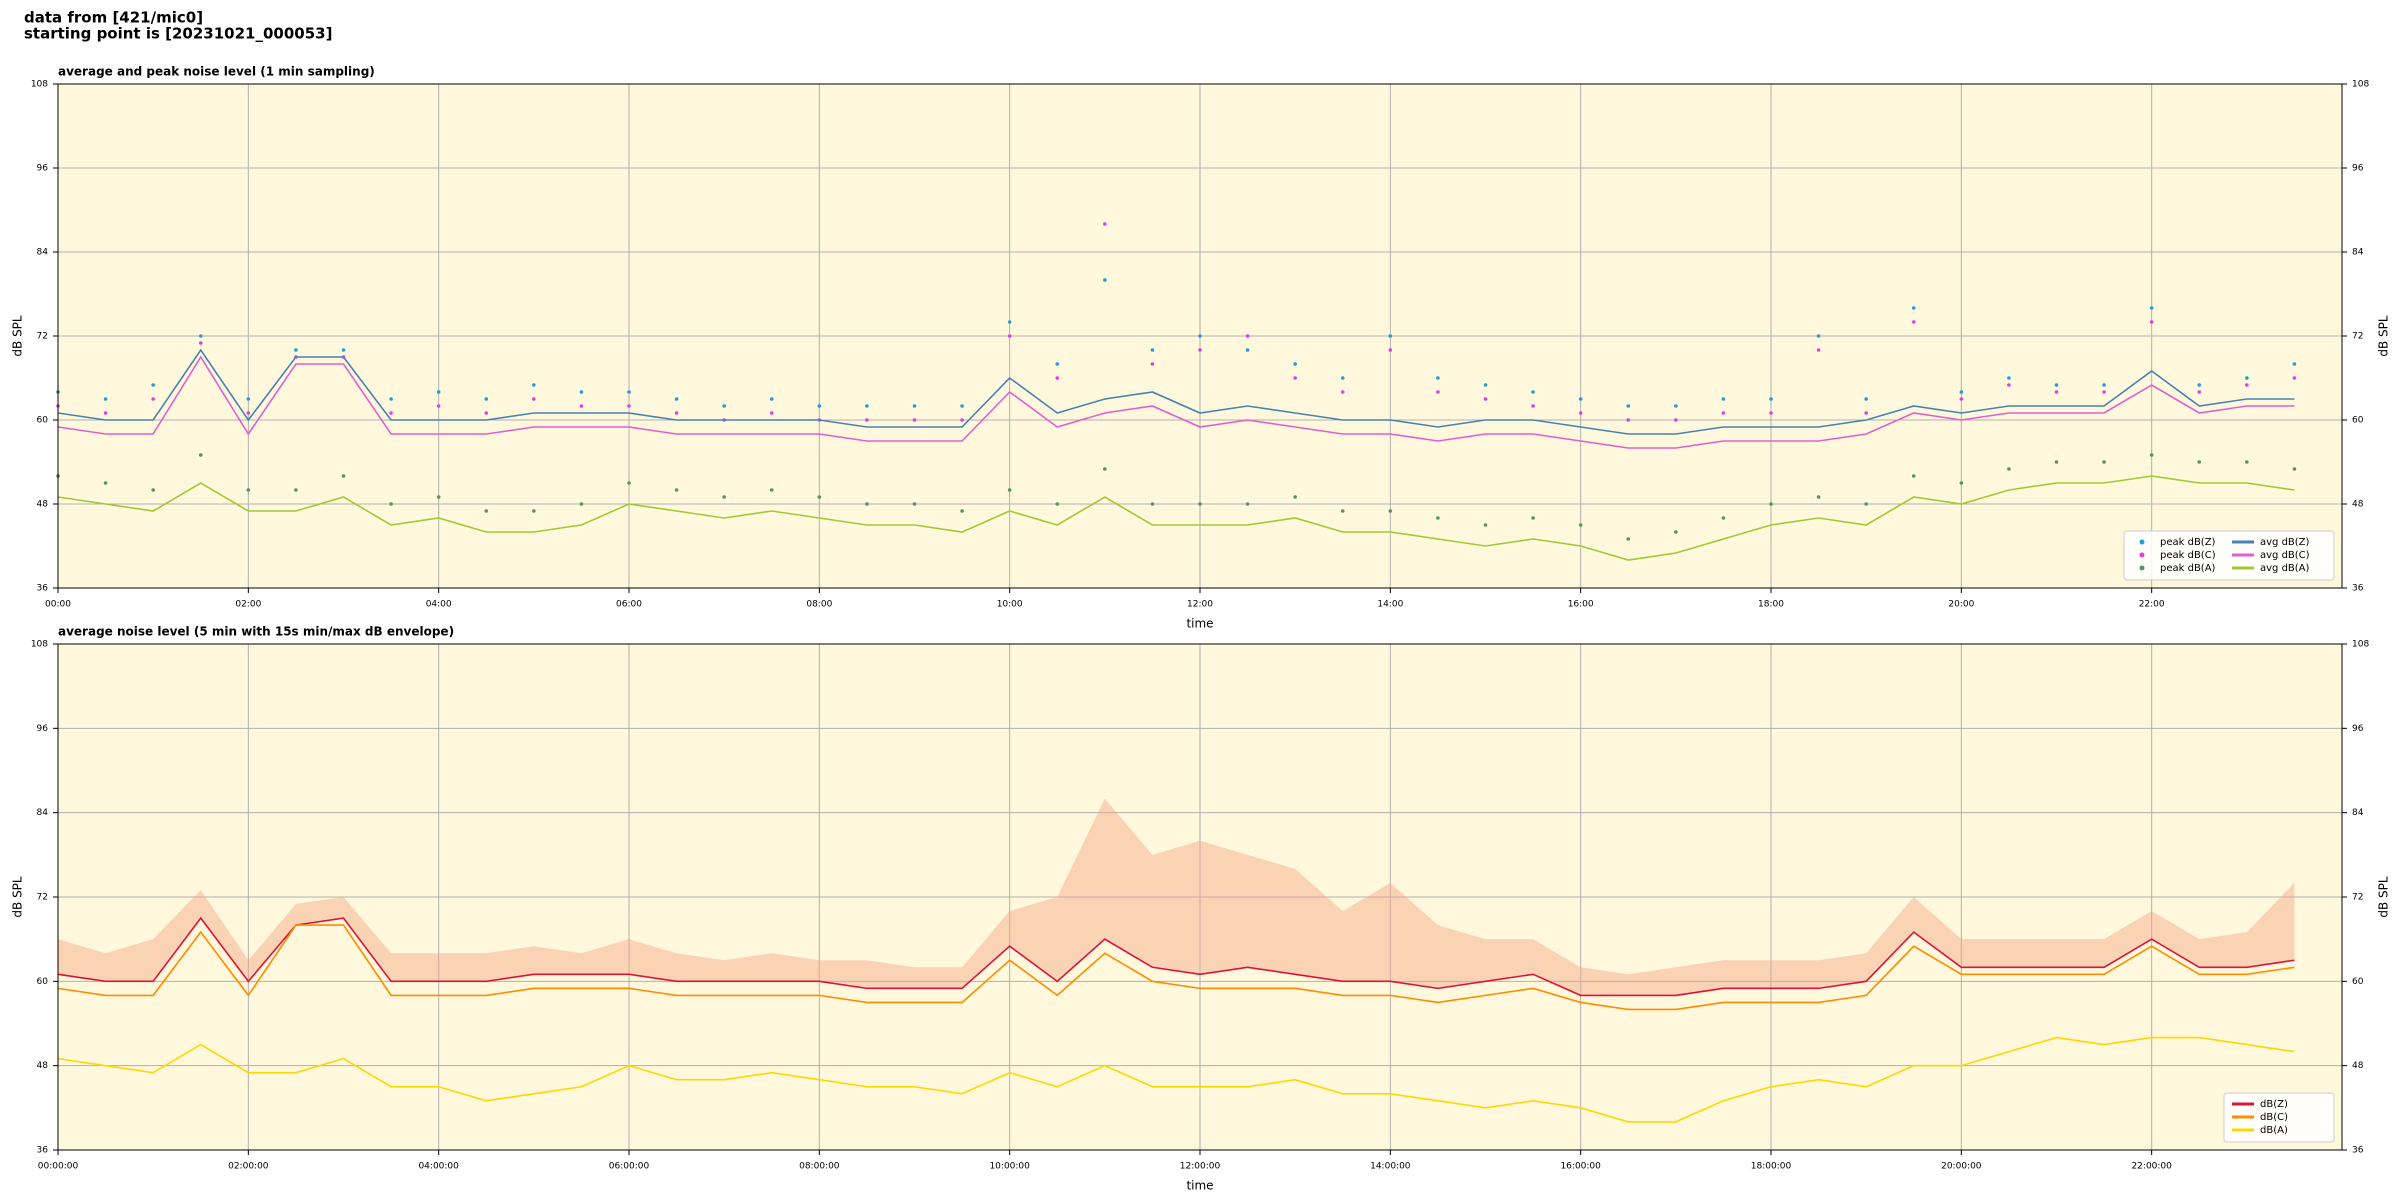 This screenshot has width=2400, height=1200. What do you see at coordinates (1200, 605) in the screenshot?
I see `x-tick-label: 12:00` at bounding box center [1200, 605].